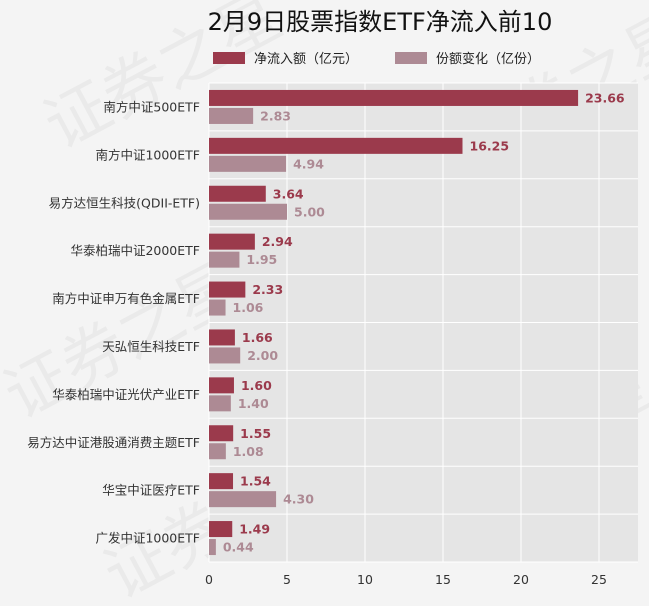 The width and height of the screenshot is (649, 606). What do you see at coordinates (488, 59) in the screenshot?
I see `legend-label-1: 份额变化（亿份）` at bounding box center [488, 59].